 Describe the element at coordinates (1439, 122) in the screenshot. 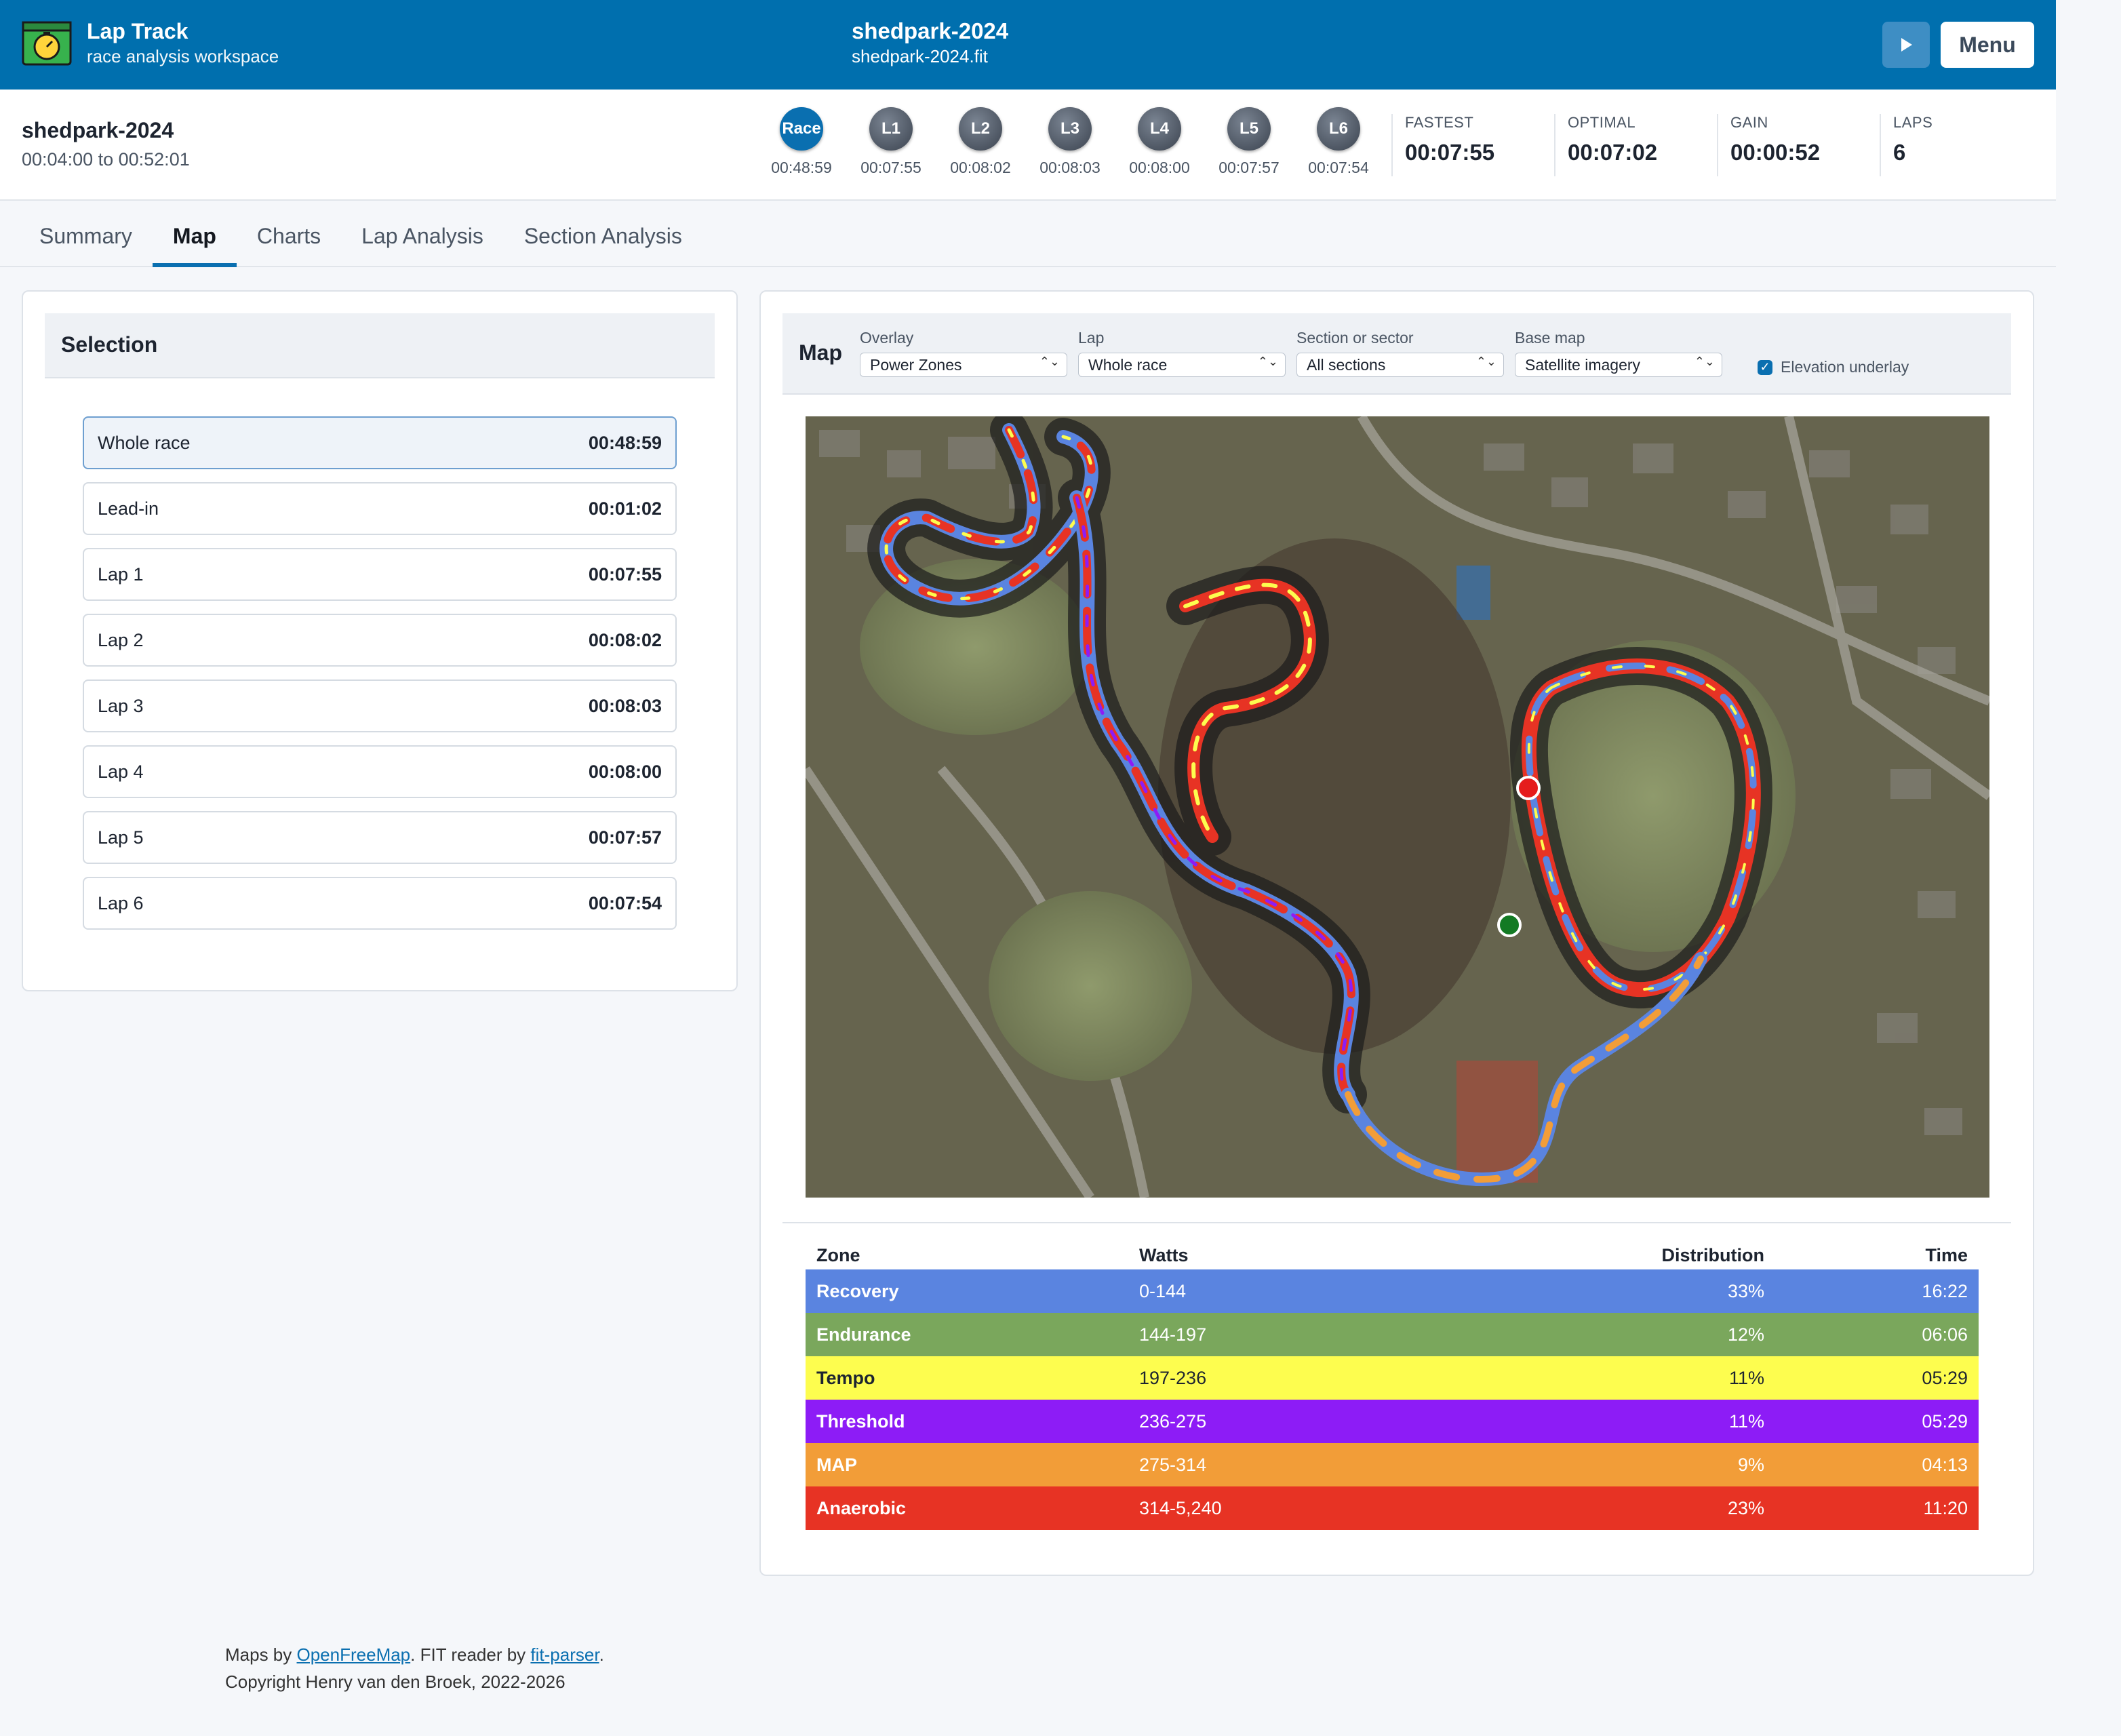

I see `stat-label: FASTEST` at that location.